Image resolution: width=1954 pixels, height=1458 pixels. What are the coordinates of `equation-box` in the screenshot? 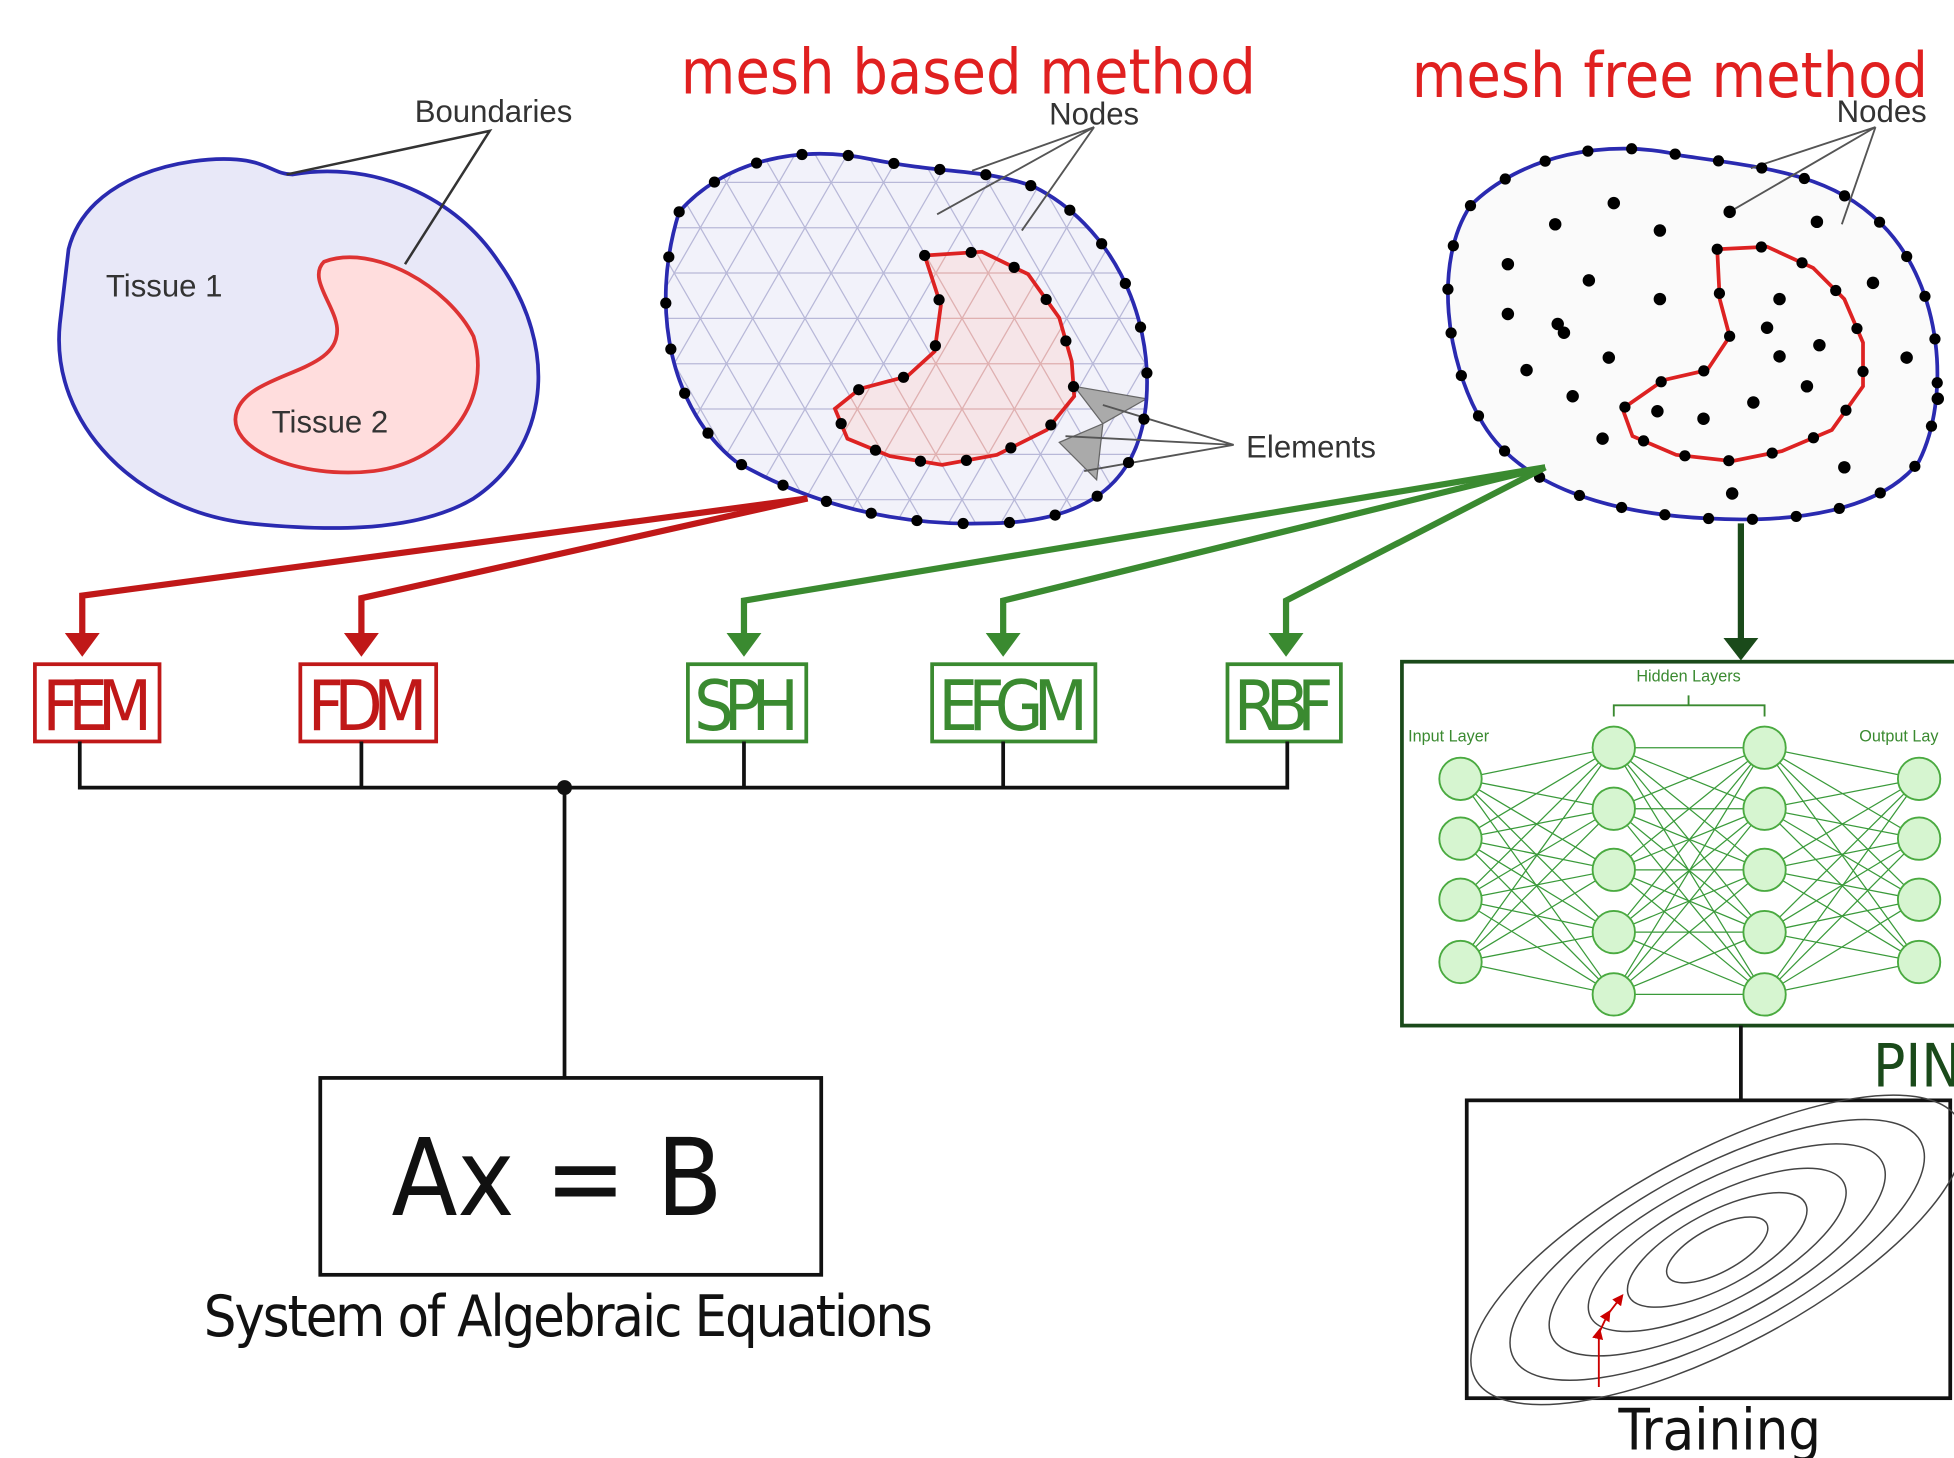 It's located at (571, 1176).